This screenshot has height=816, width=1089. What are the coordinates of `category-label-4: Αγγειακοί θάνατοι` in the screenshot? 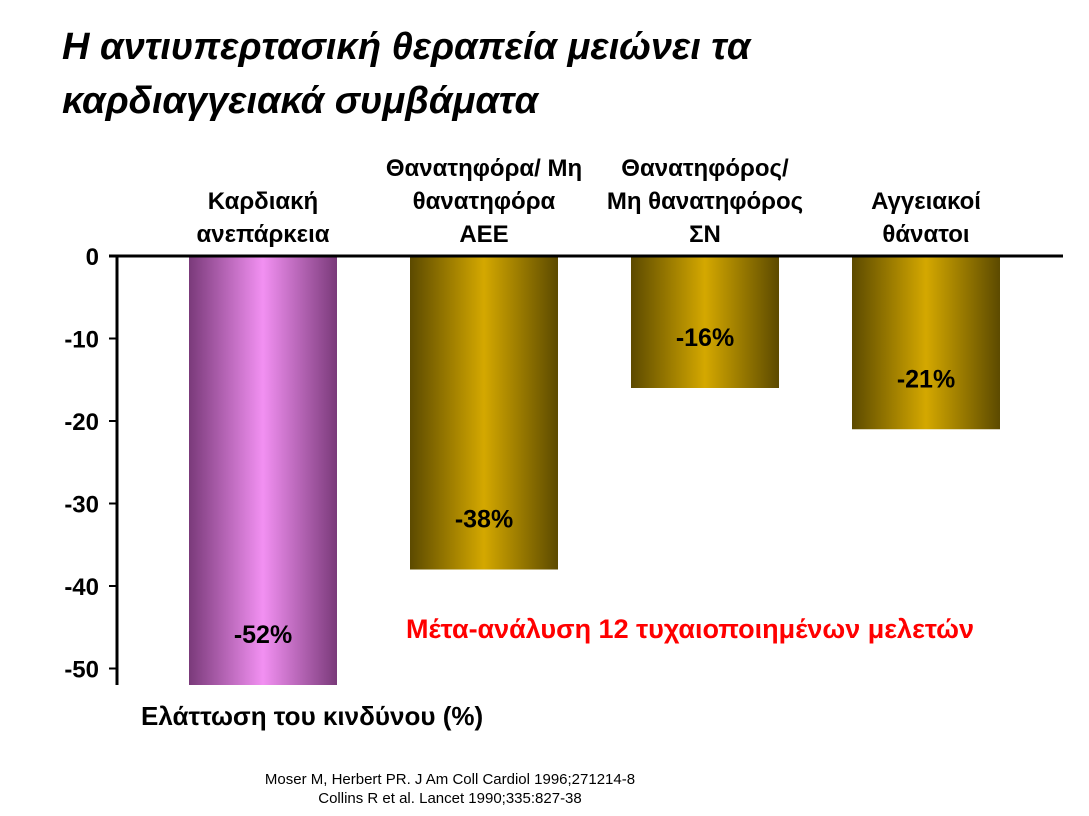 It's located at (926, 218).